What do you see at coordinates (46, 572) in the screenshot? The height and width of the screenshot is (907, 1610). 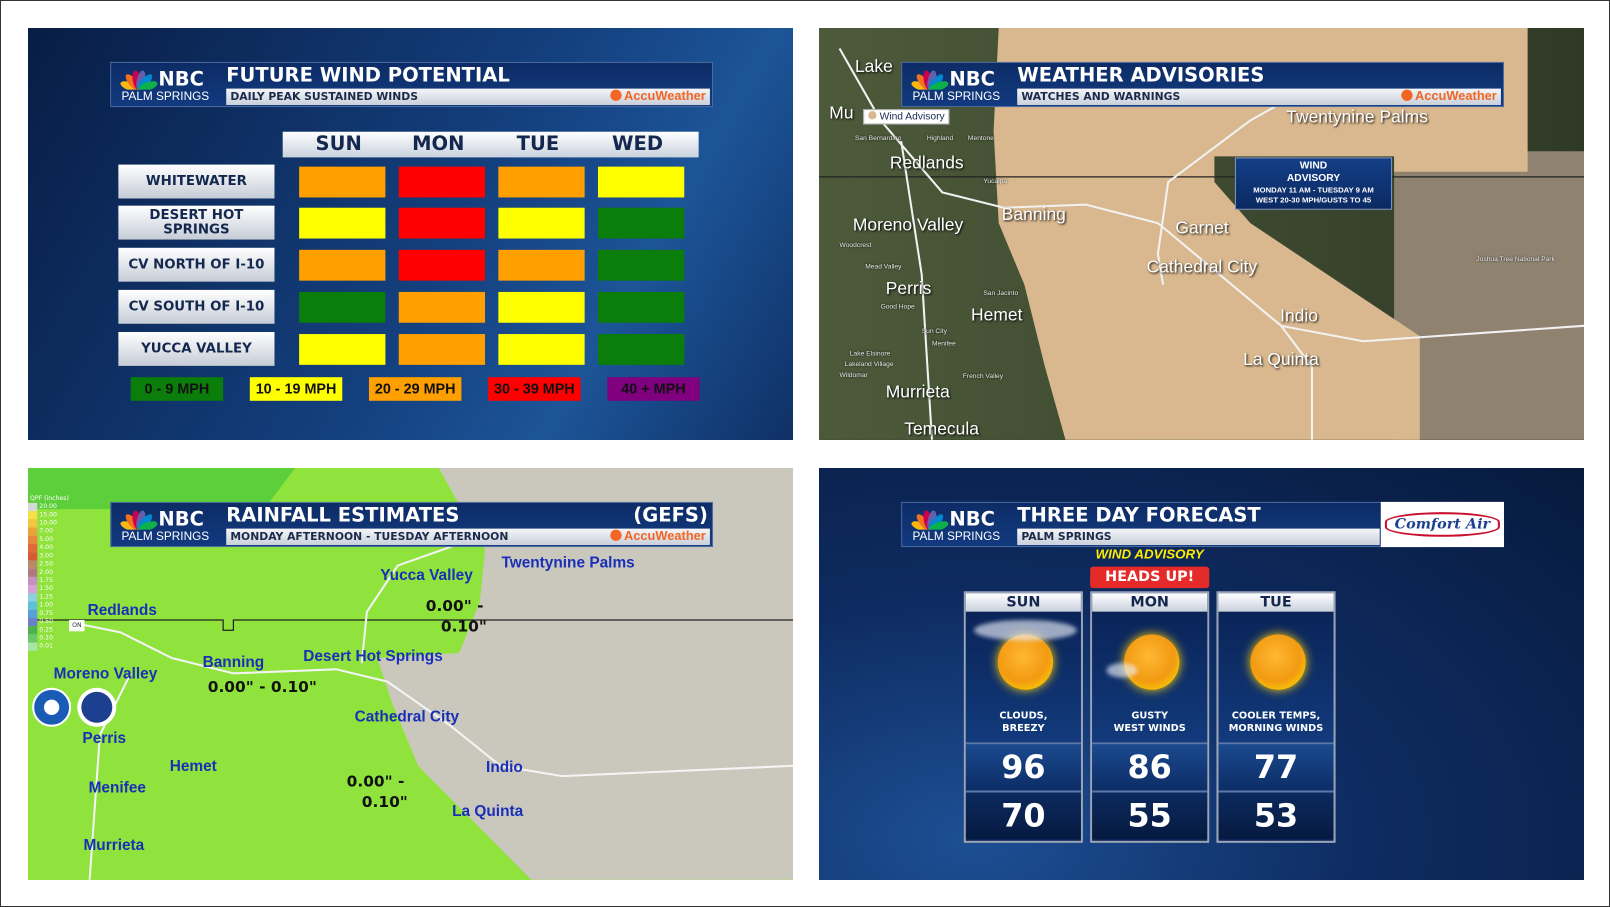 I see `qpf-value: 2.00` at bounding box center [46, 572].